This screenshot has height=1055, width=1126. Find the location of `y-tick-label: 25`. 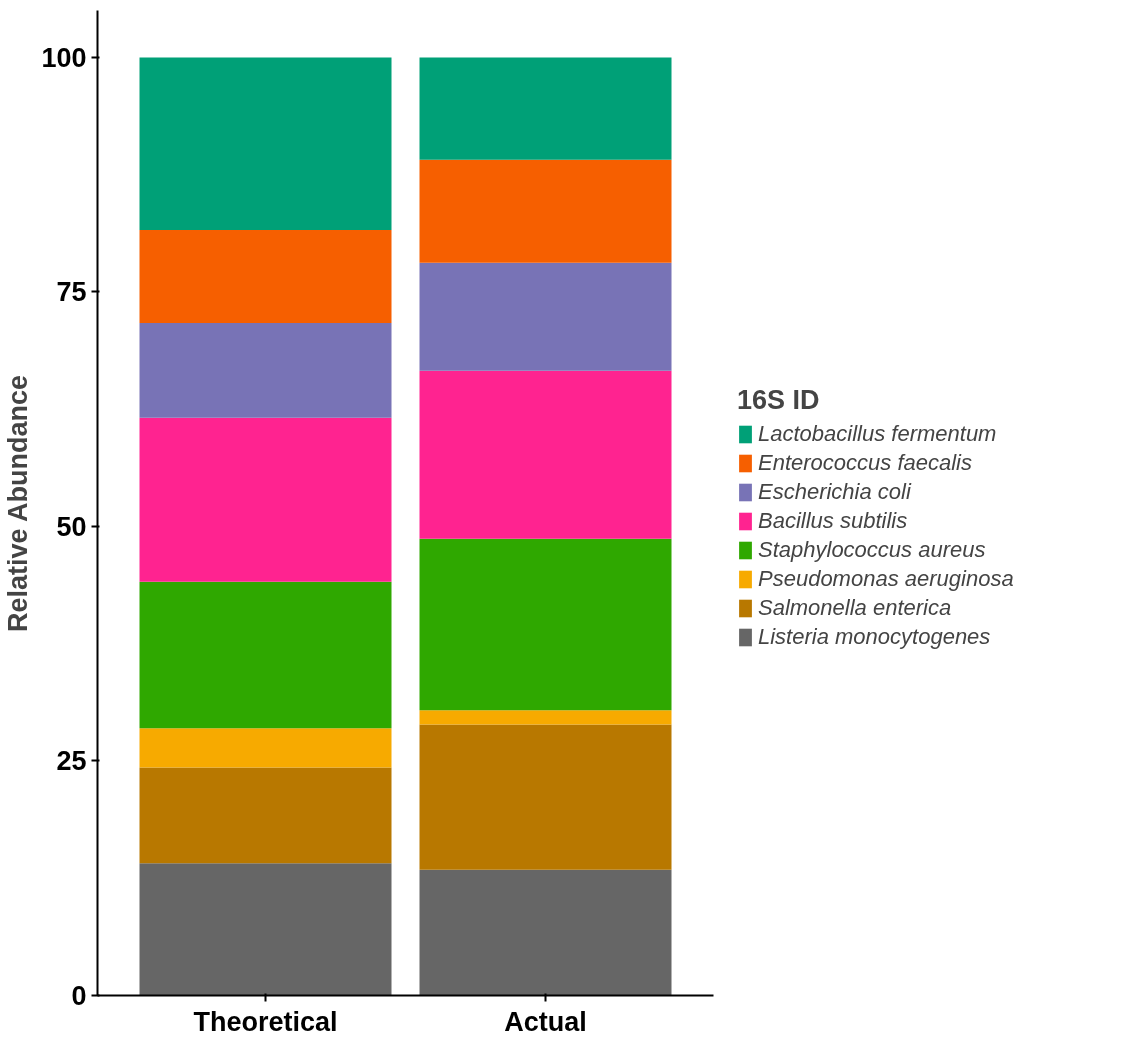

y-tick-label: 25 is located at coordinates (71, 761).